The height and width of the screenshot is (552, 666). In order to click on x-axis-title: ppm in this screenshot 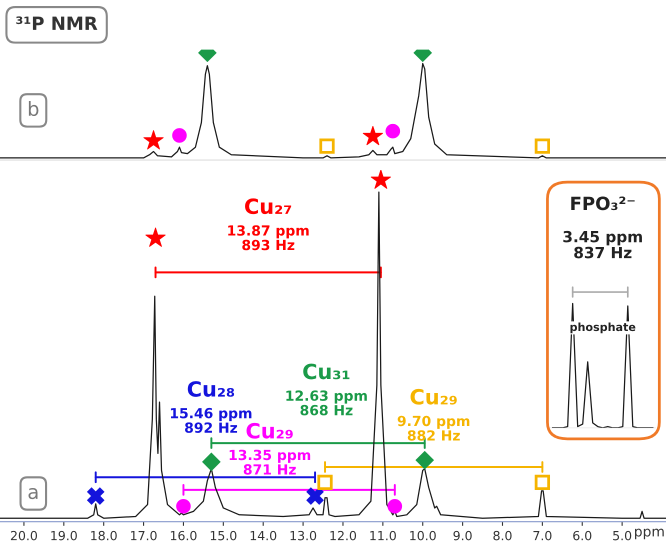, I will do `click(649, 534)`.